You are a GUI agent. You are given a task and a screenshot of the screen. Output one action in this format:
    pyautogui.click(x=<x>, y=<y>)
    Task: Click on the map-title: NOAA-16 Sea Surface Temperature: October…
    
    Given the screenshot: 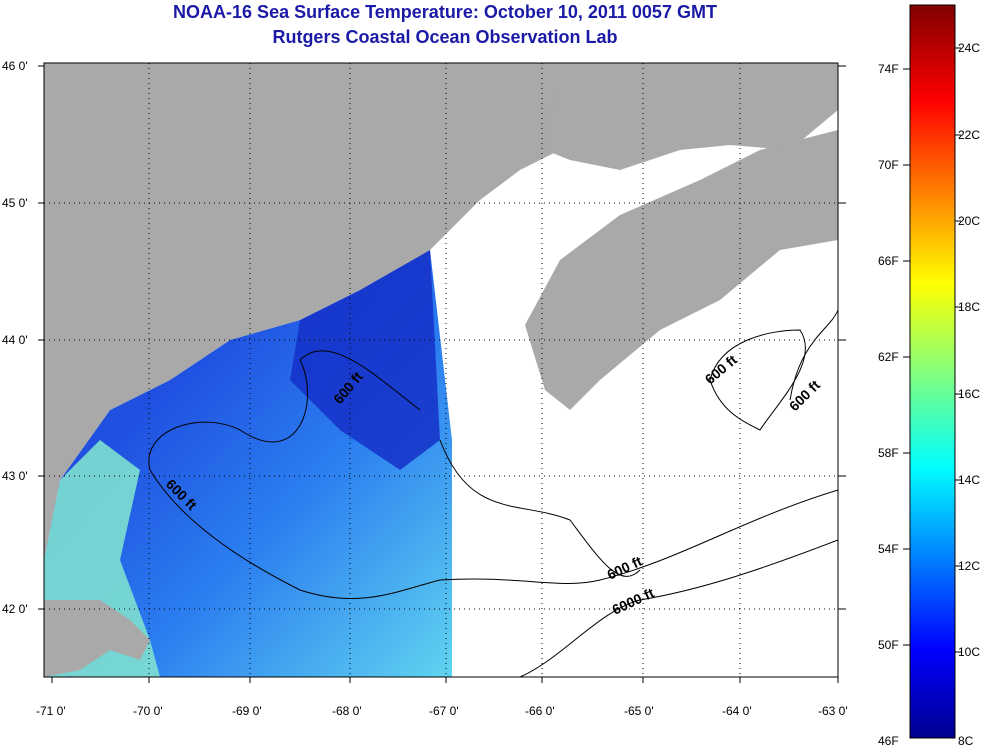 What is the action you would take?
    pyautogui.click(x=445, y=12)
    